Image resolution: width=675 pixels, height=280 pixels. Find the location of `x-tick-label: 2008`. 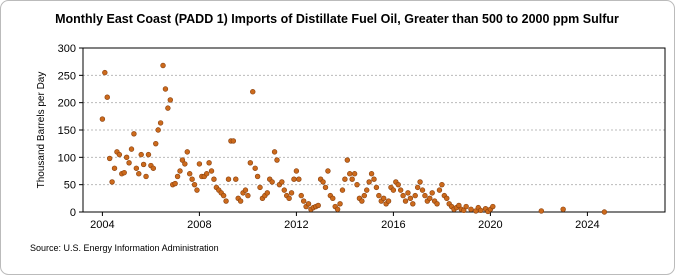

x-tick-label: 2008 is located at coordinates (199, 225).